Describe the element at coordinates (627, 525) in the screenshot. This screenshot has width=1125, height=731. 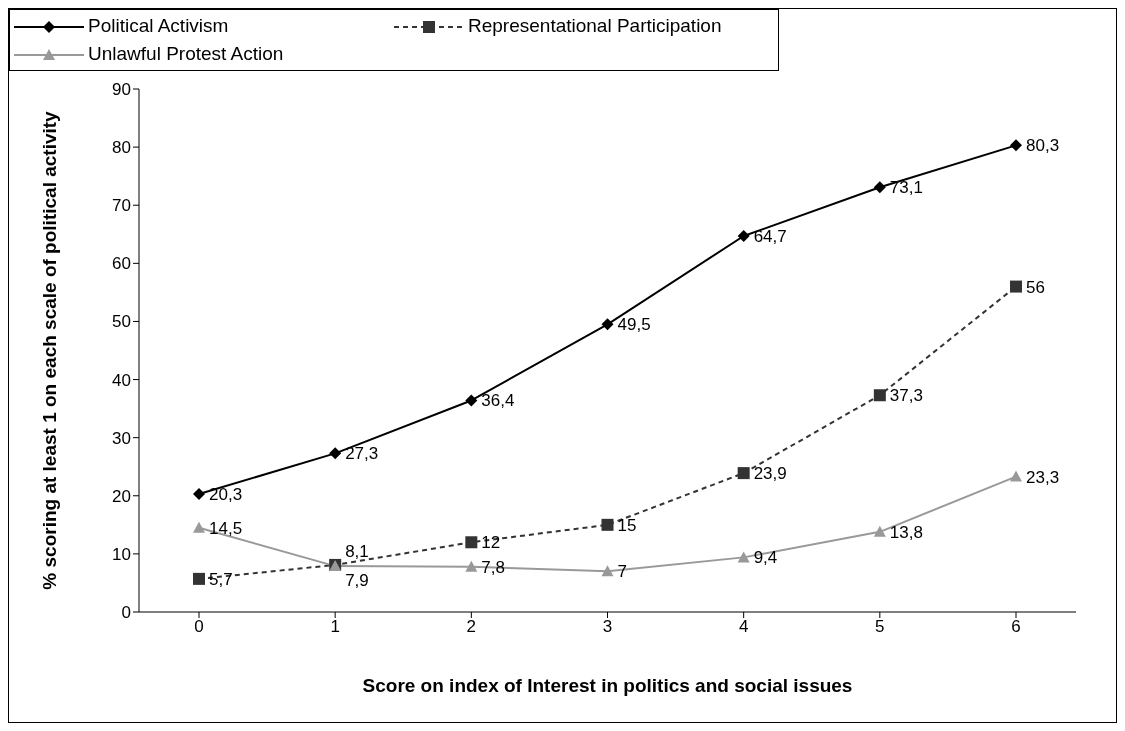
I see `data-label: 15` at that location.